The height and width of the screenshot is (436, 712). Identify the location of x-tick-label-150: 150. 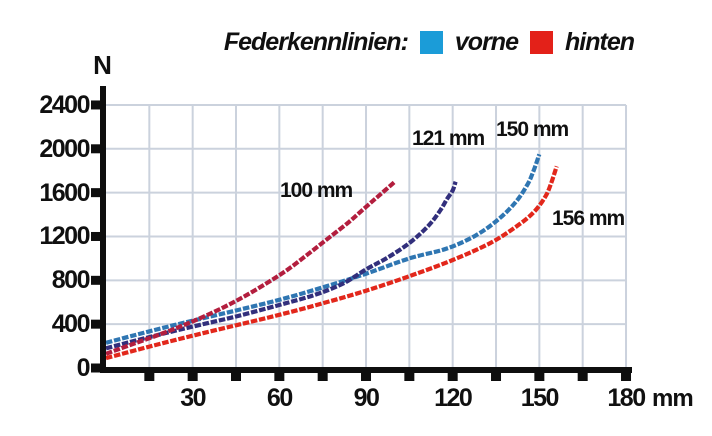
(540, 398).